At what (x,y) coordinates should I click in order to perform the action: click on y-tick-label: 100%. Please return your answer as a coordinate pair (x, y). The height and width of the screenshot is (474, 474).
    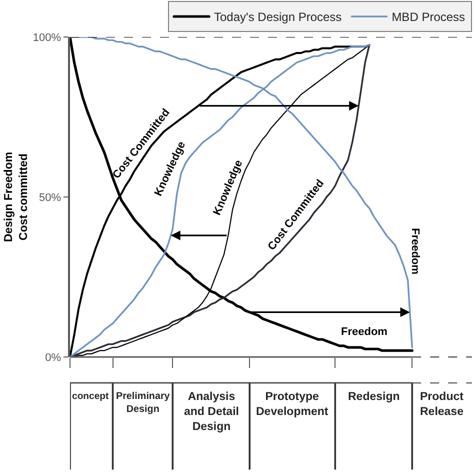
    Looking at the image, I should click on (47, 38).